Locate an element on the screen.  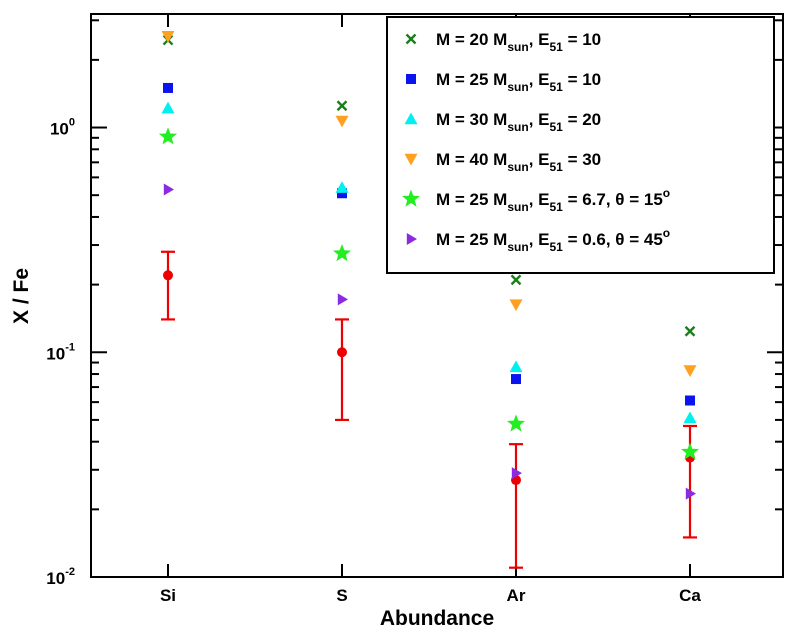
legend-label-series-5: M = 25 Msun, E51 = 6.7, θ = 15o is located at coordinates (553, 200).